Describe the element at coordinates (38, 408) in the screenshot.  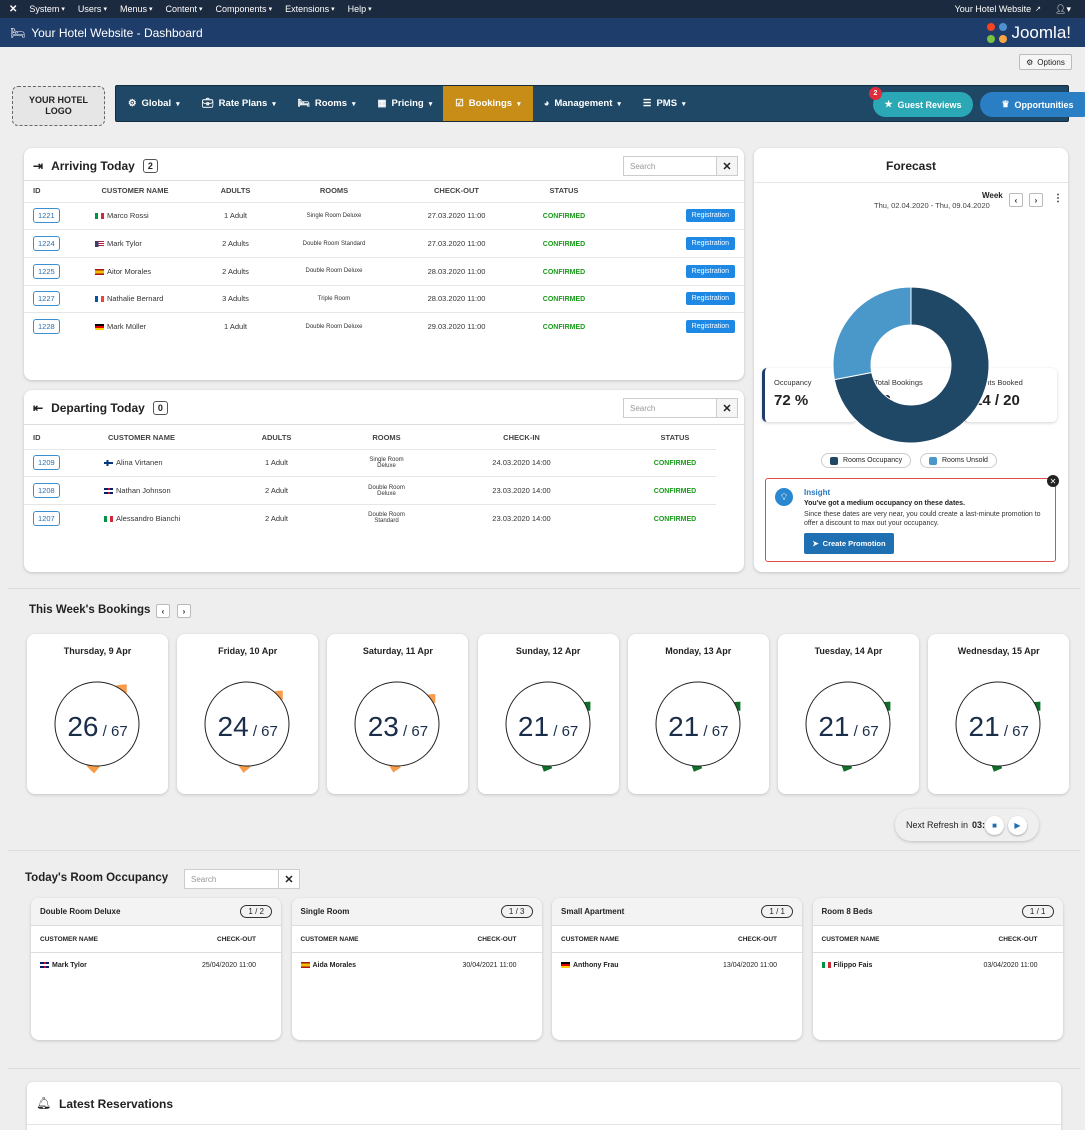
I see `sign-out-icon: ⇤` at that location.